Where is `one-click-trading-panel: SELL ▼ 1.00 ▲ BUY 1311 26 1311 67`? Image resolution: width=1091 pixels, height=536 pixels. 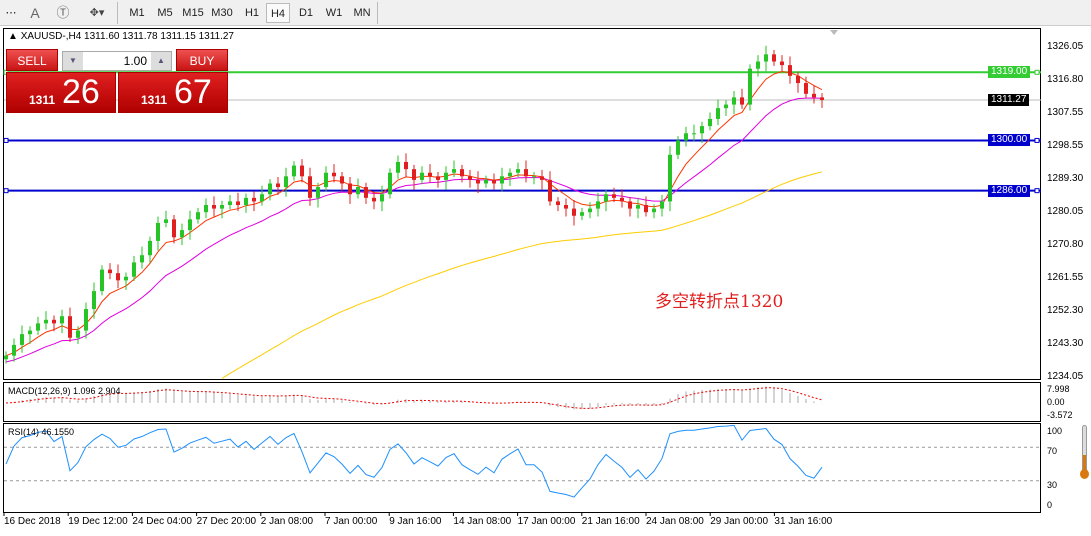 one-click-trading-panel: SELL ▼ 1.00 ▲ BUY 1311 26 1311 67 is located at coordinates (117, 81).